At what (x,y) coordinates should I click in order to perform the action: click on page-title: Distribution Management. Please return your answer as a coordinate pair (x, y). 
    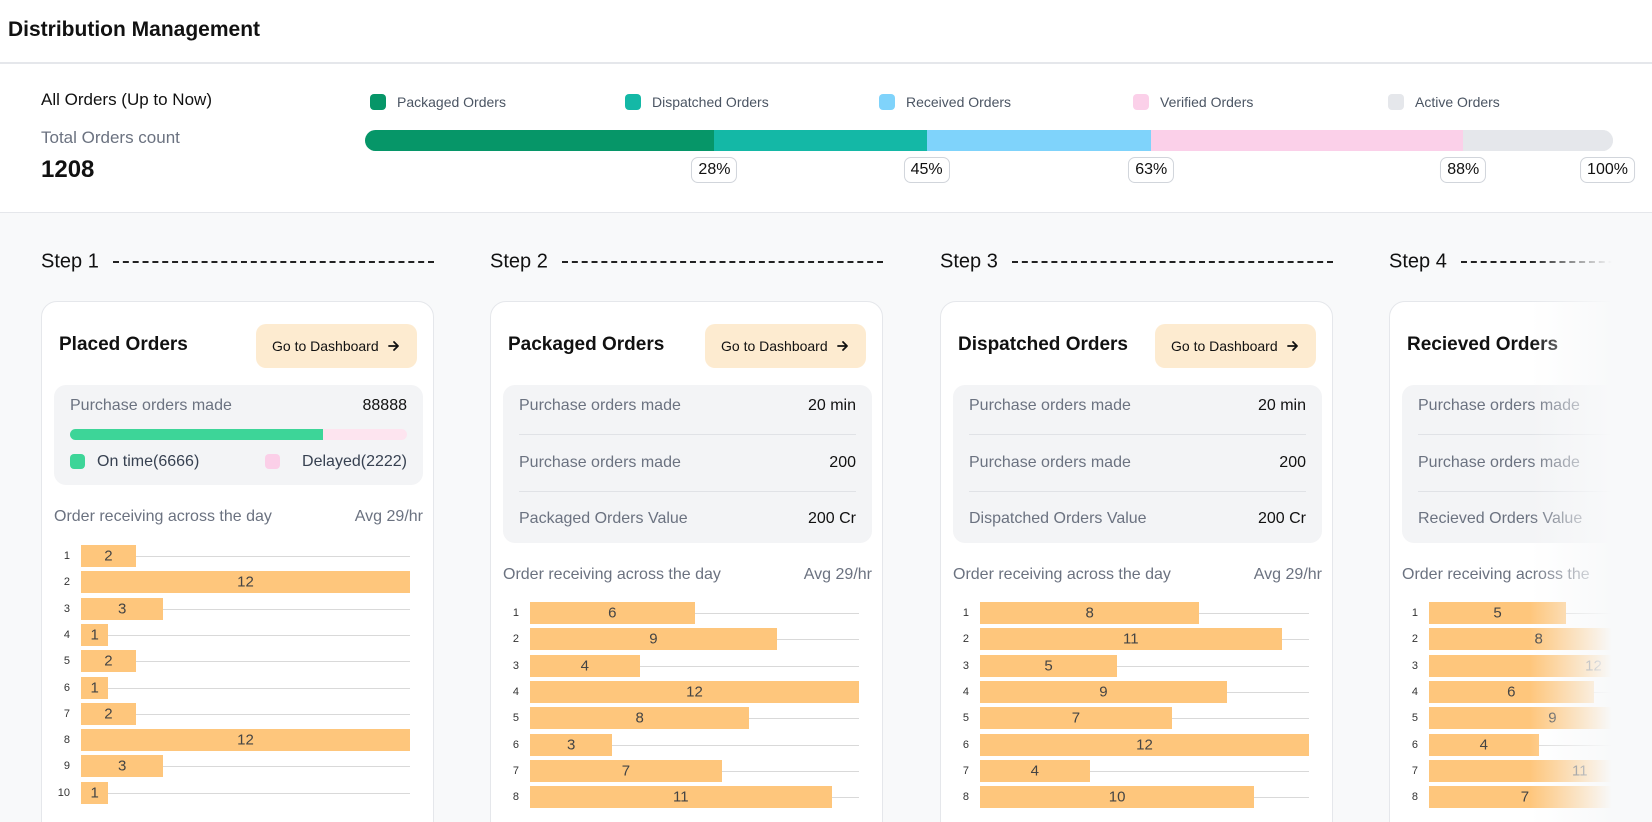
    Looking at the image, I should click on (134, 29).